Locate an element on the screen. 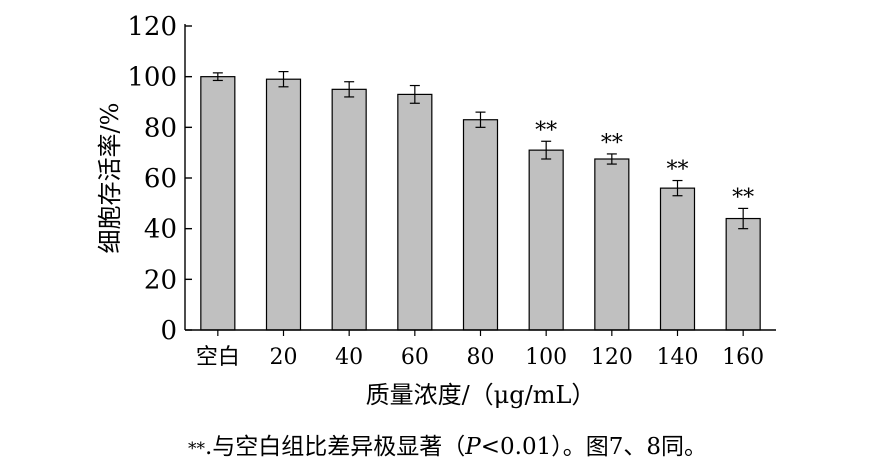 This screenshot has height=476, width=895. x-tick-label: 140 is located at coordinates (678, 357).